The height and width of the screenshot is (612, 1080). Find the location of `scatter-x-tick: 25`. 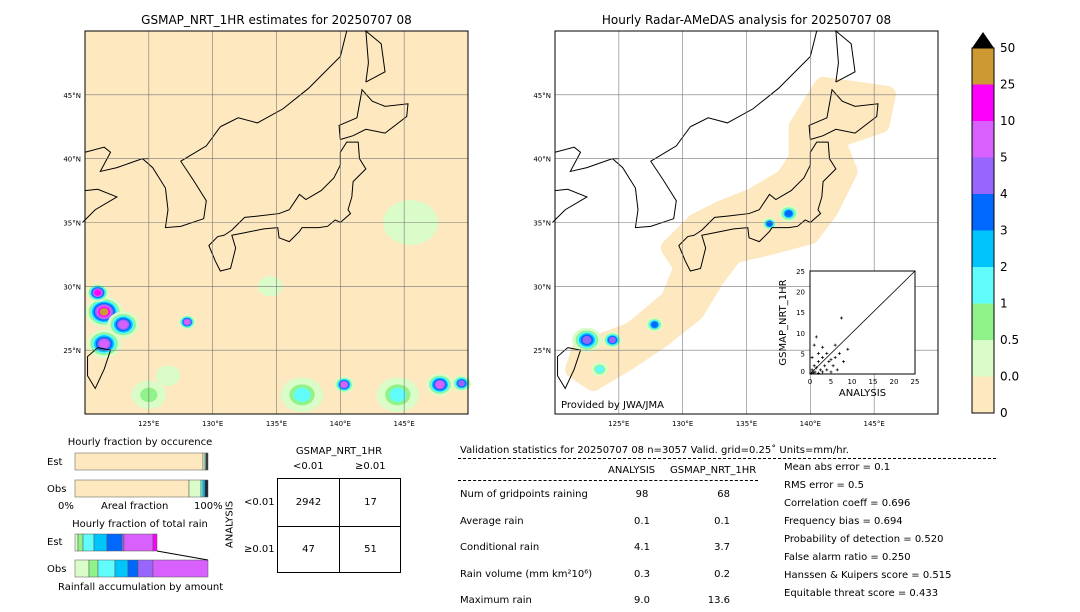

scatter-x-tick: 25 is located at coordinates (915, 382).